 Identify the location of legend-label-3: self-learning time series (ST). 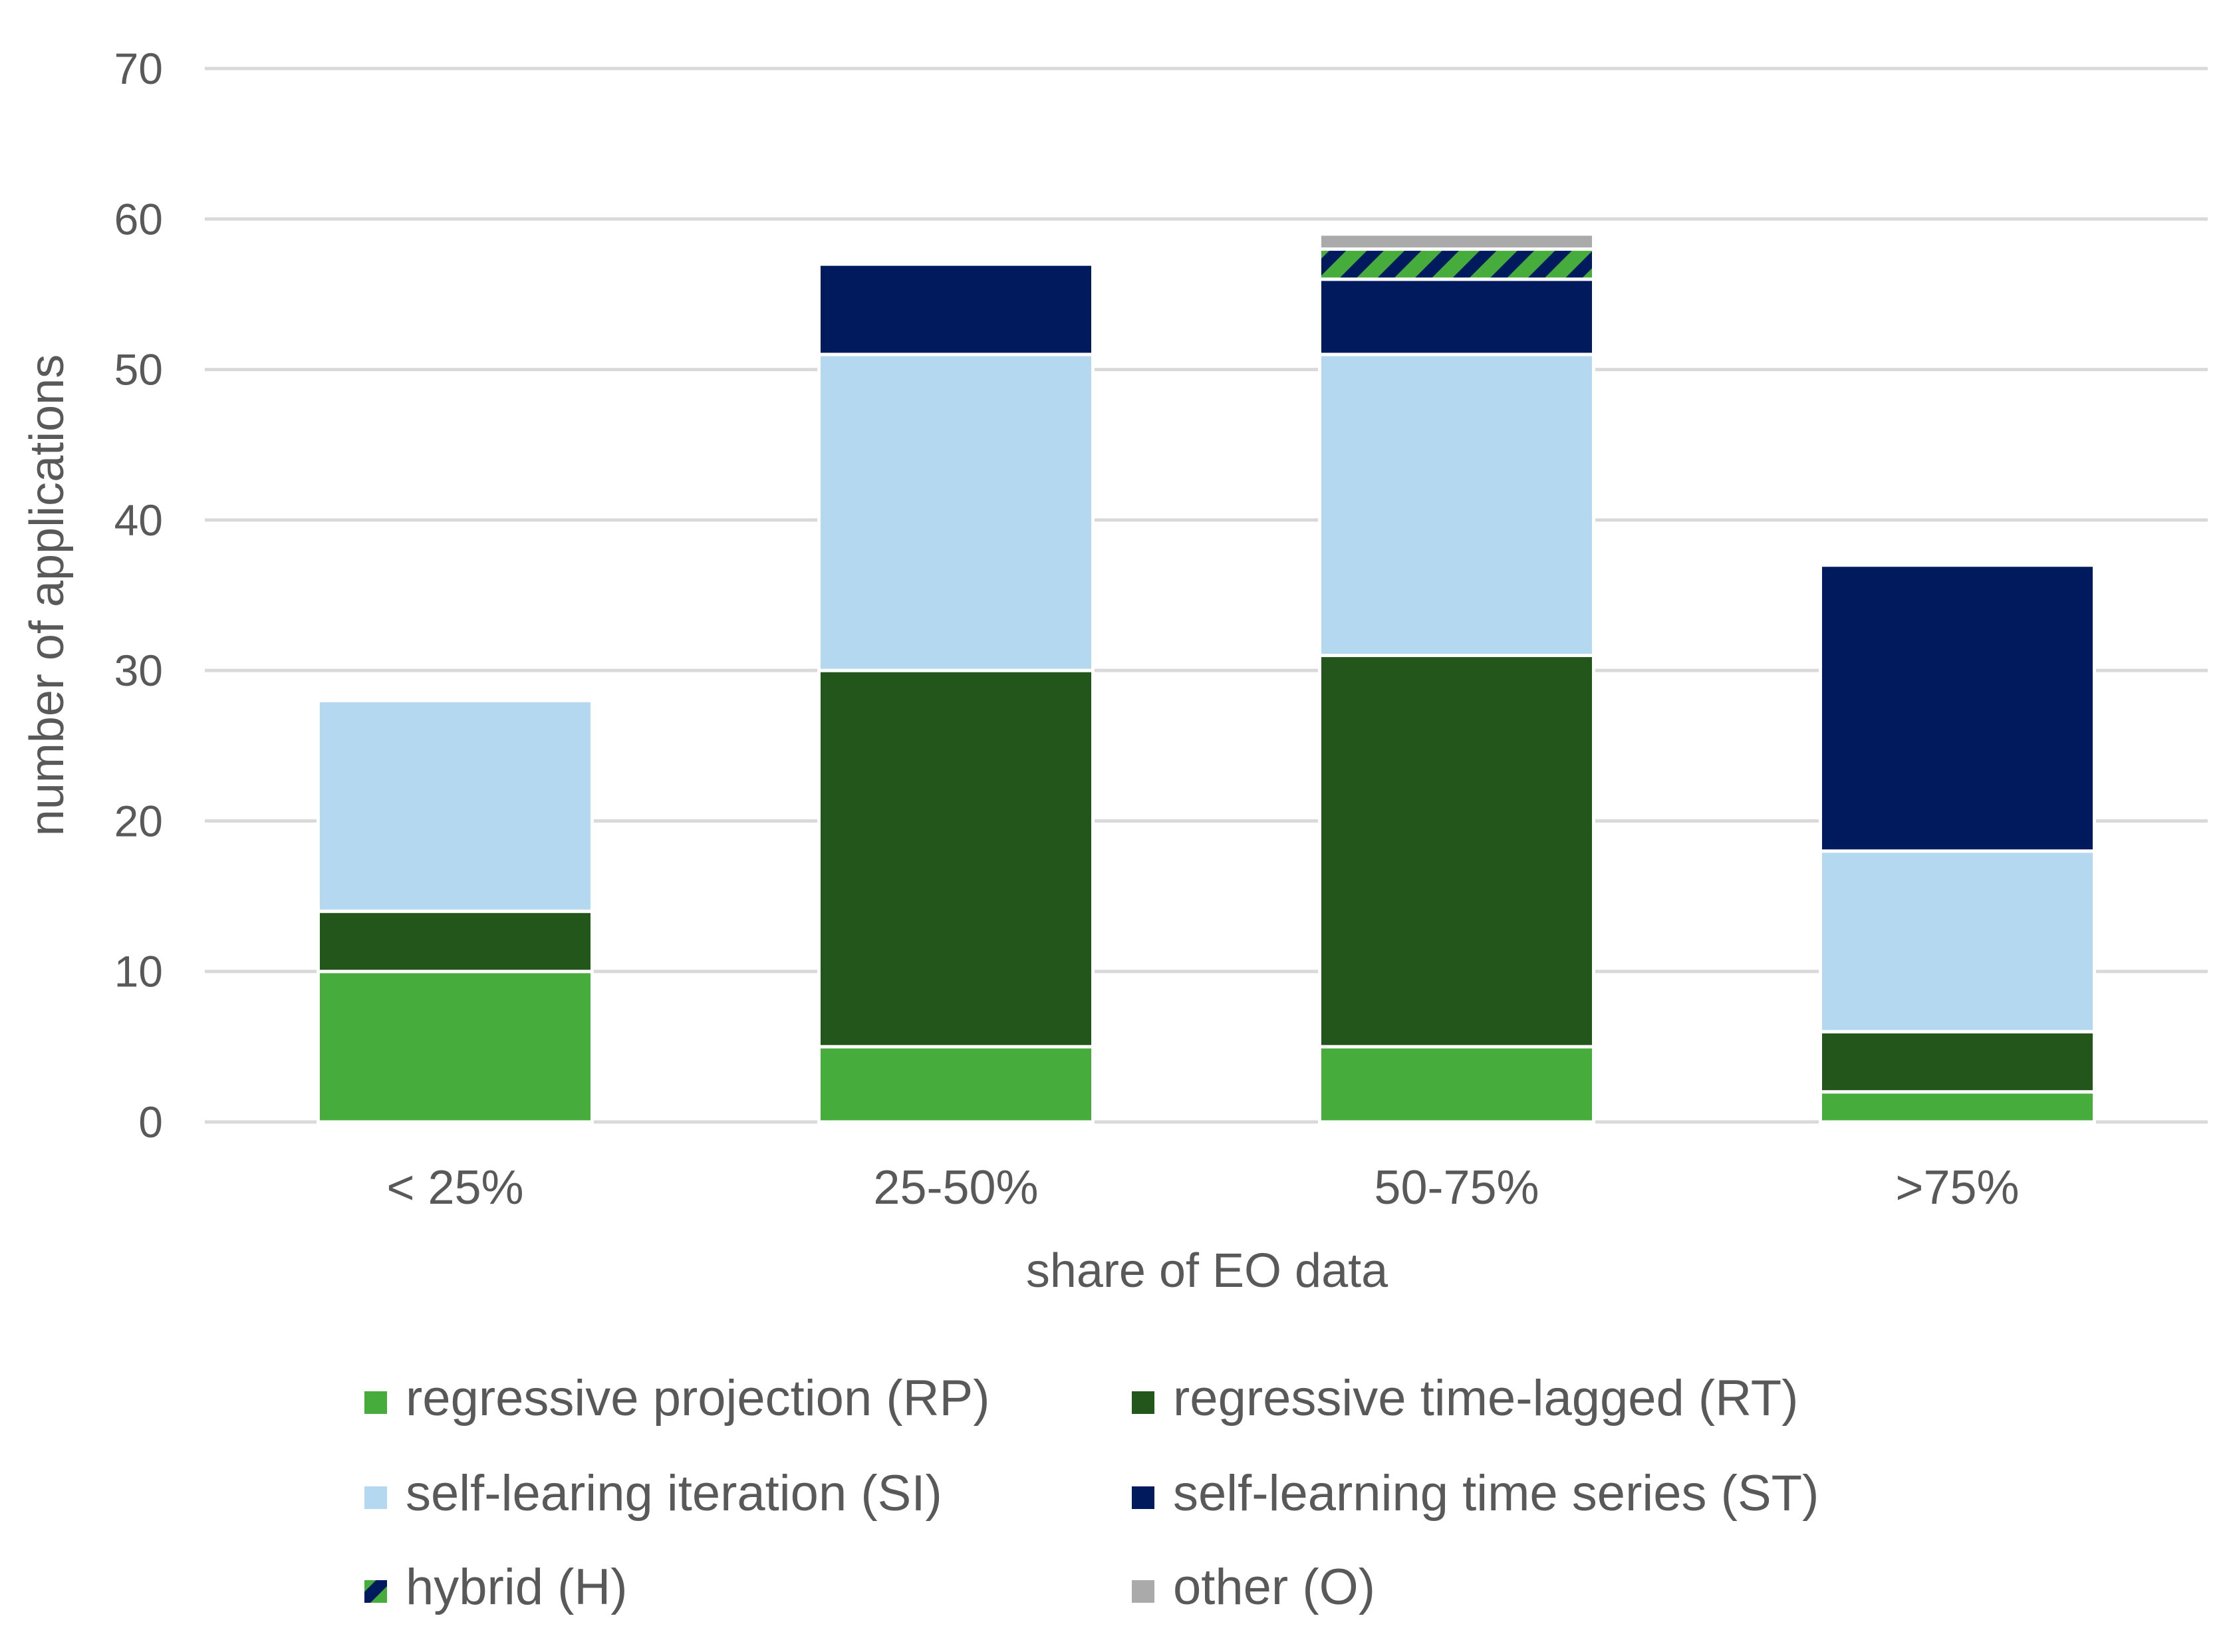
(1496, 1493).